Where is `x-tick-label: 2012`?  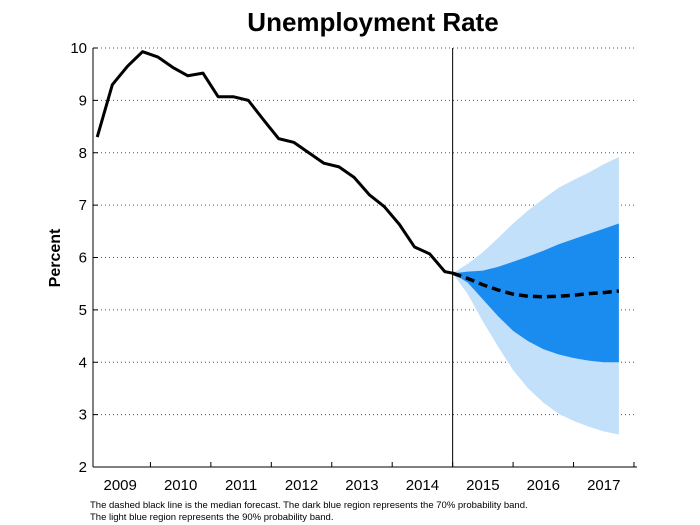 x-tick-label: 2012 is located at coordinates (301, 485).